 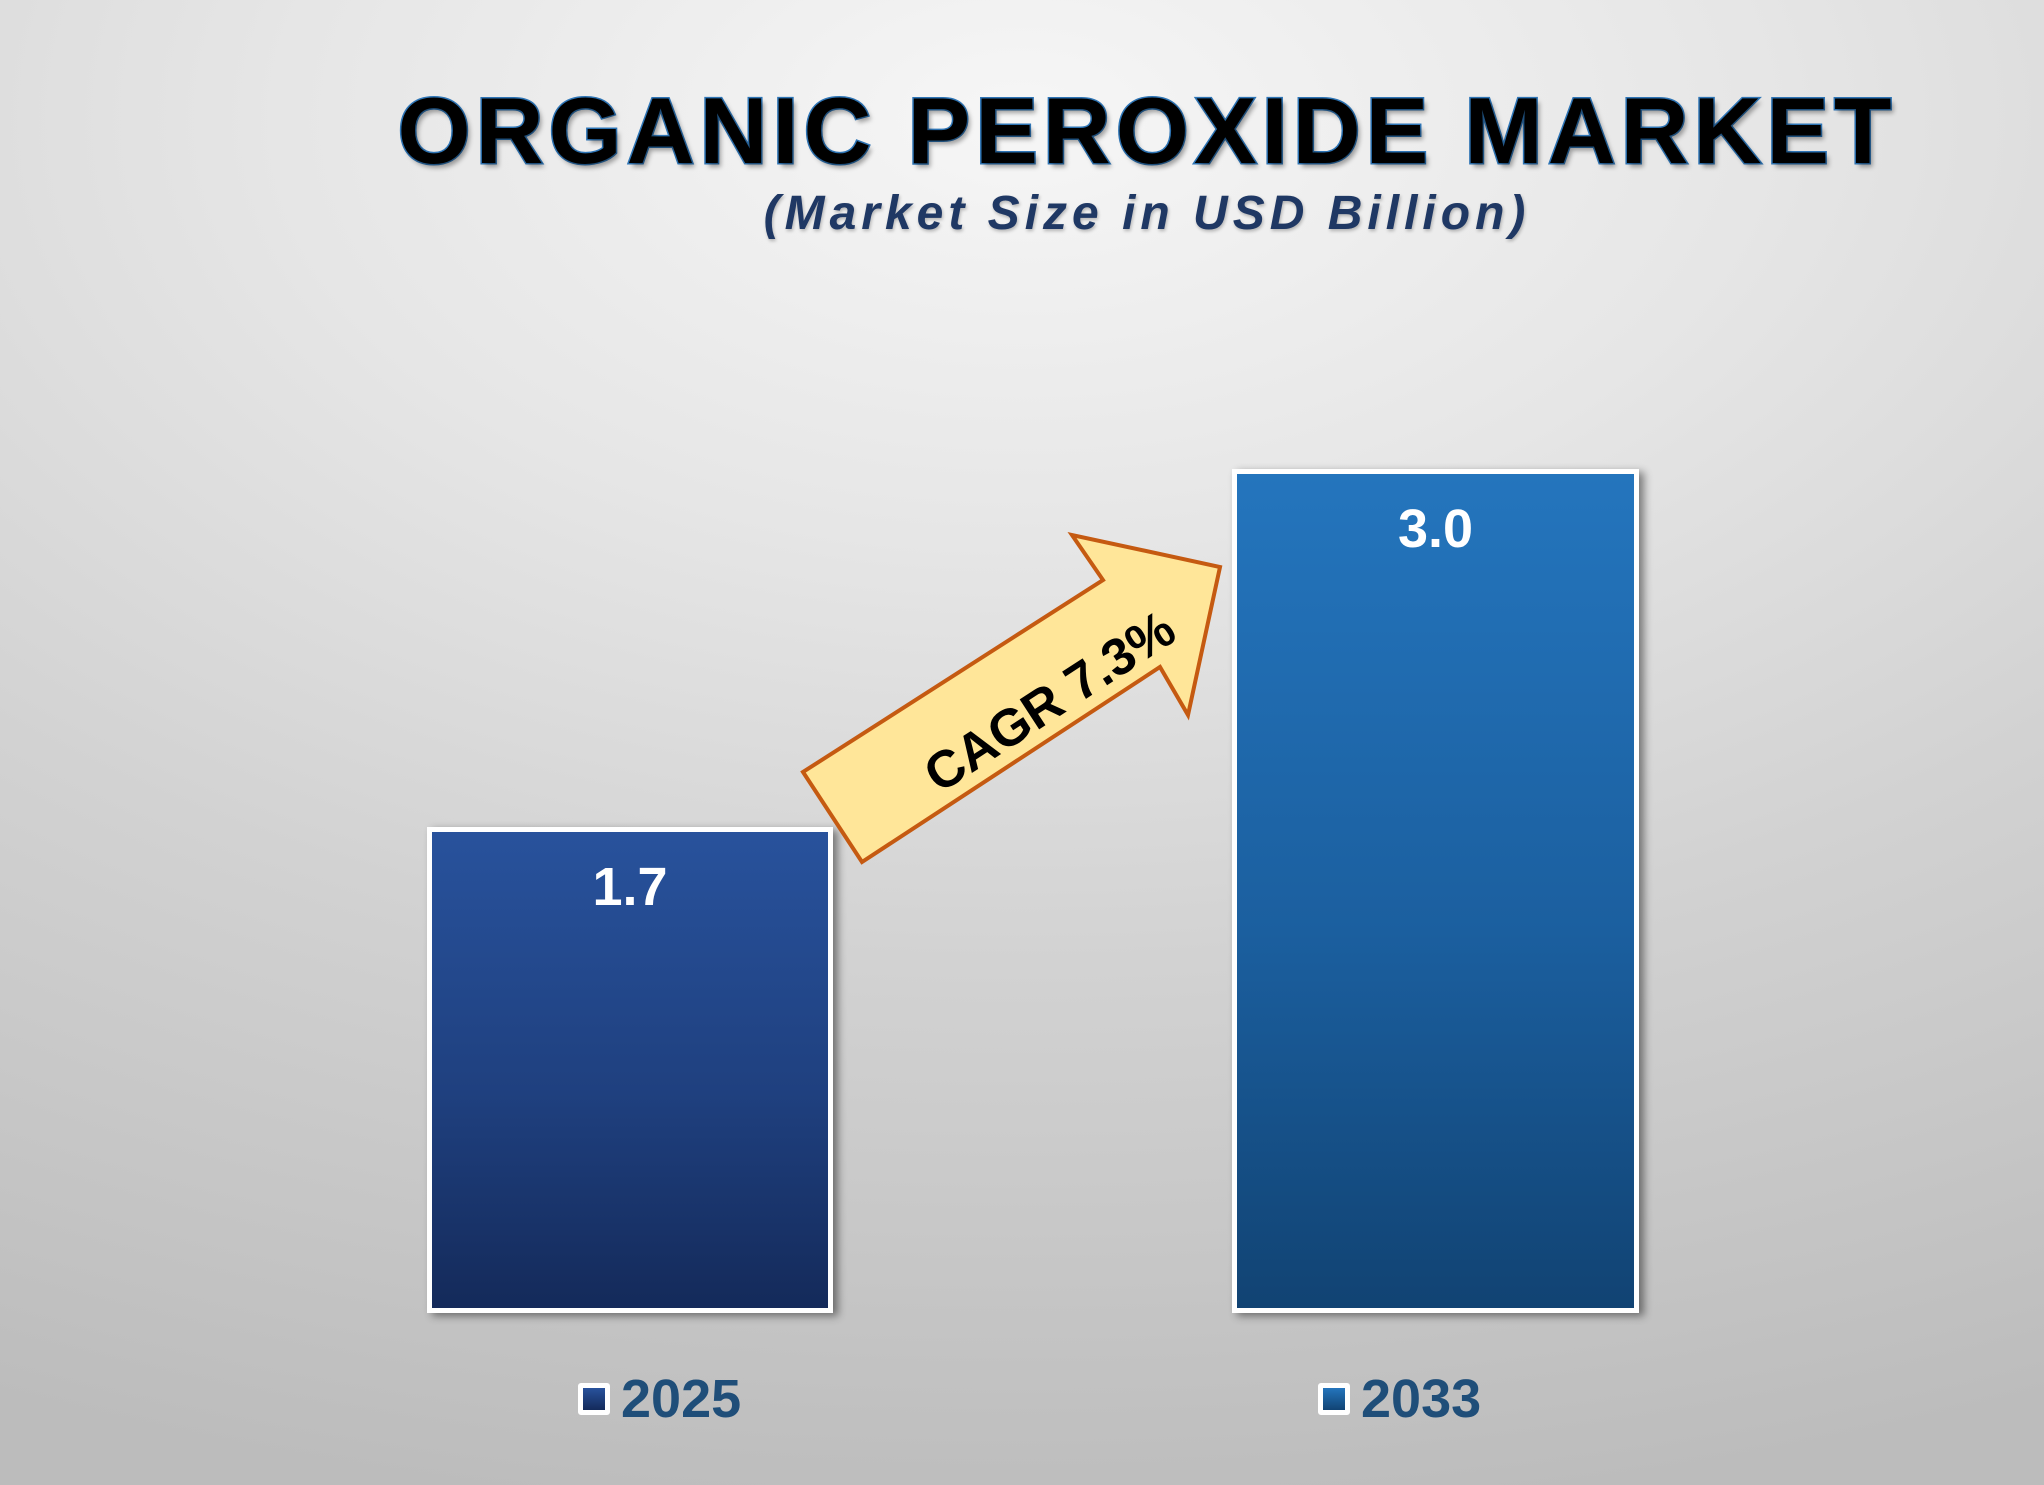 I want to click on legend-label: 2033, so click(x=1421, y=1399).